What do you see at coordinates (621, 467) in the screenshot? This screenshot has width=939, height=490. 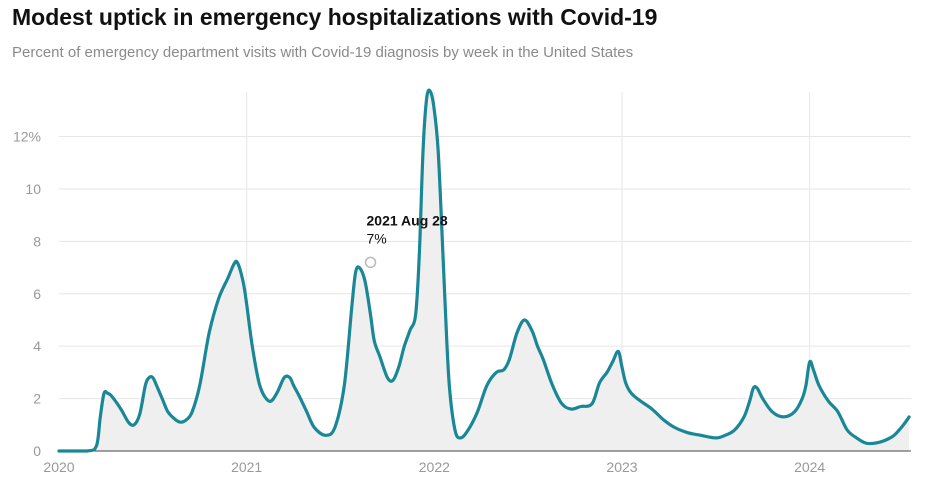 I see `x-tick-label: 2023` at bounding box center [621, 467].